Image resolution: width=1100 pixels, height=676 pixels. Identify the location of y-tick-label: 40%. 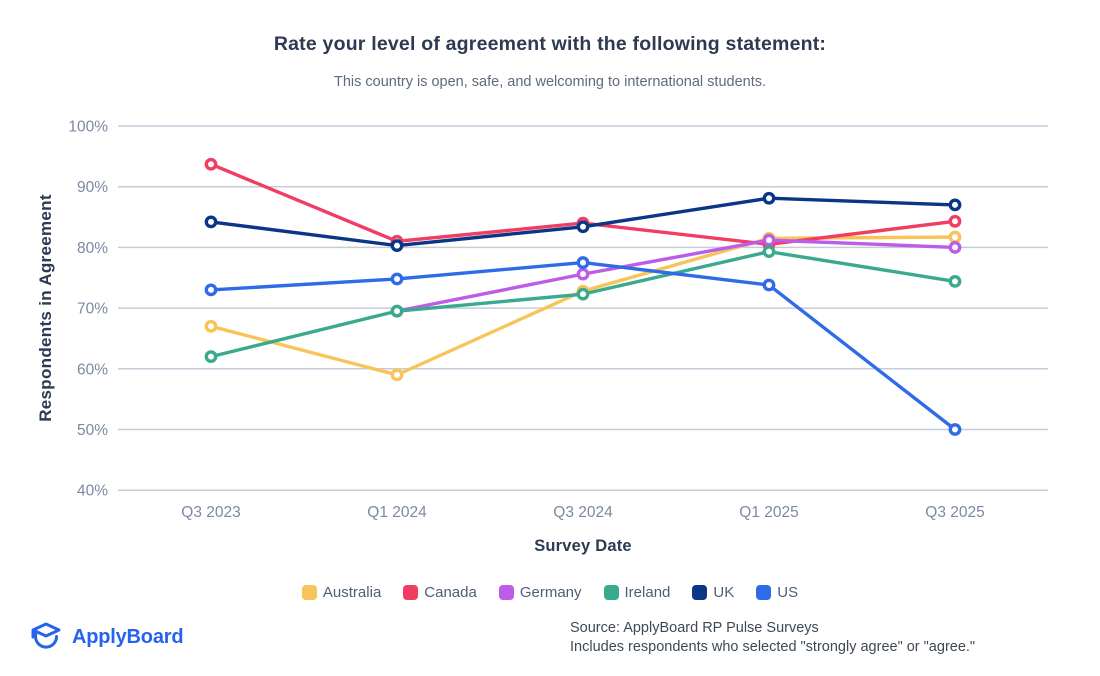
(92, 491).